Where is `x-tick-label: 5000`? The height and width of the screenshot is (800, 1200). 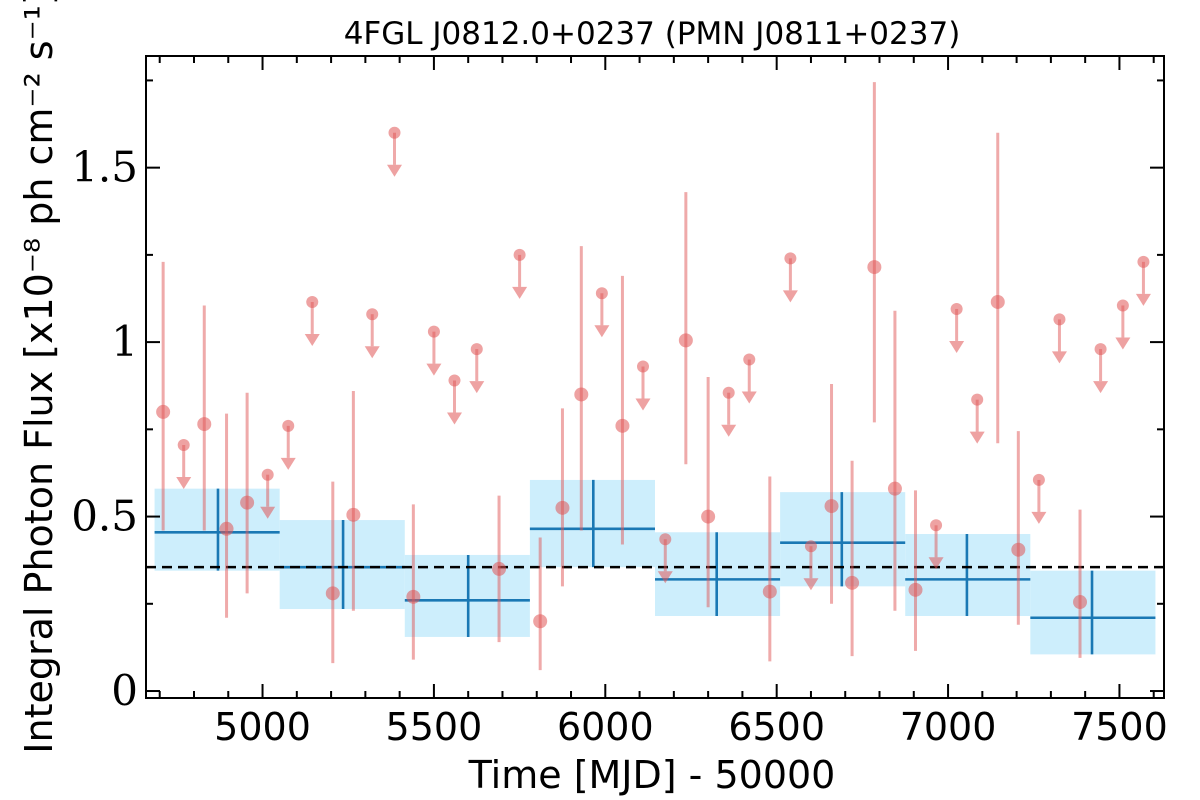 x-tick-label: 5000 is located at coordinates (262, 727).